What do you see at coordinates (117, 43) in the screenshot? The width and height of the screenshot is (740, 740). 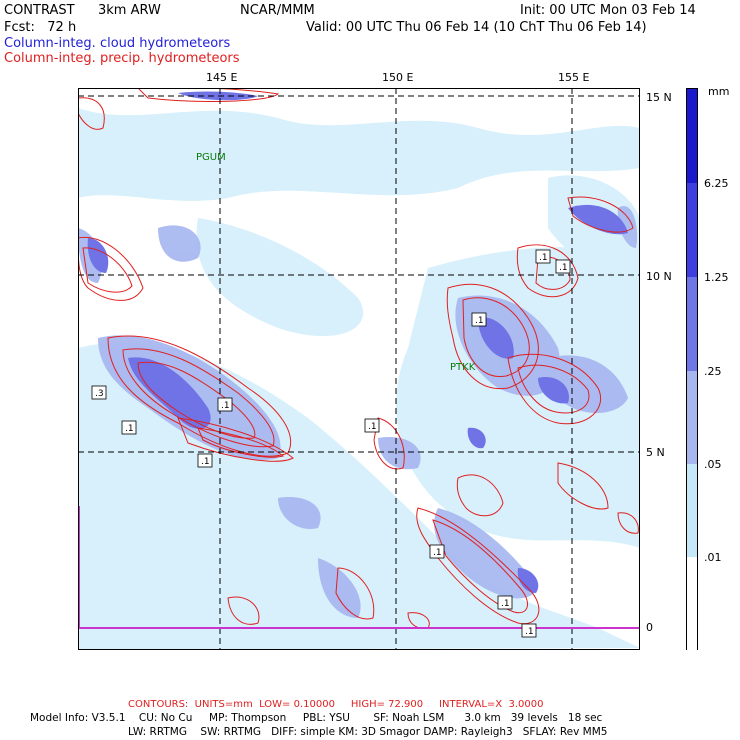 I see `field-cloud-label: Column-integ. cloud hydrometeors` at bounding box center [117, 43].